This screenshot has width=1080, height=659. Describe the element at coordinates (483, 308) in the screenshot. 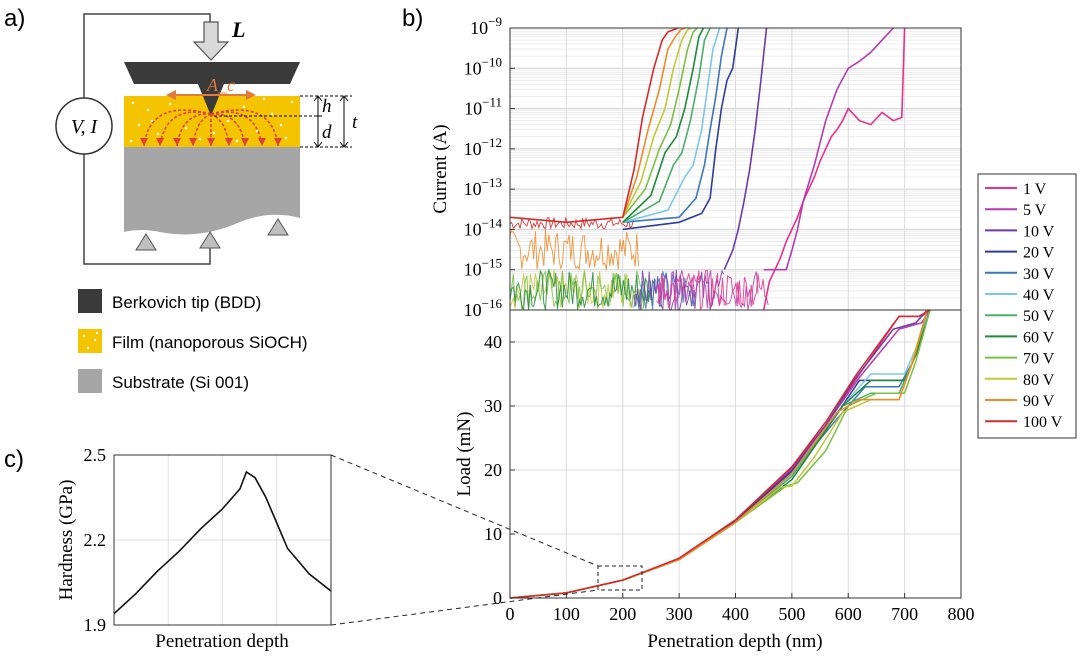

I see `current-y-tick-label: 10−16` at that location.